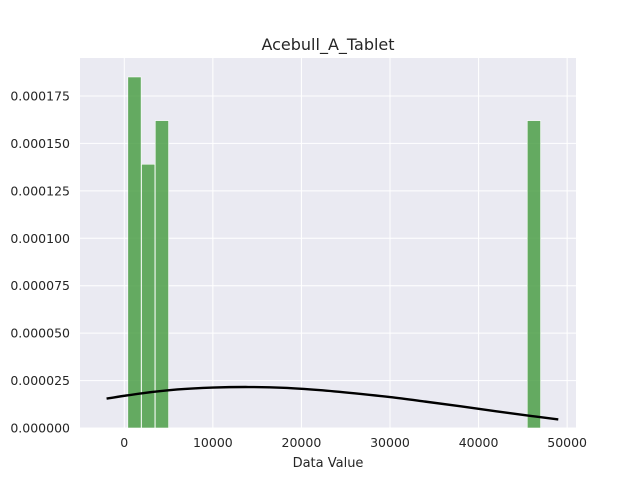 This screenshot has width=640, height=484. Describe the element at coordinates (40, 95) in the screenshot. I see `y-tick-label: 0.000175` at that location.